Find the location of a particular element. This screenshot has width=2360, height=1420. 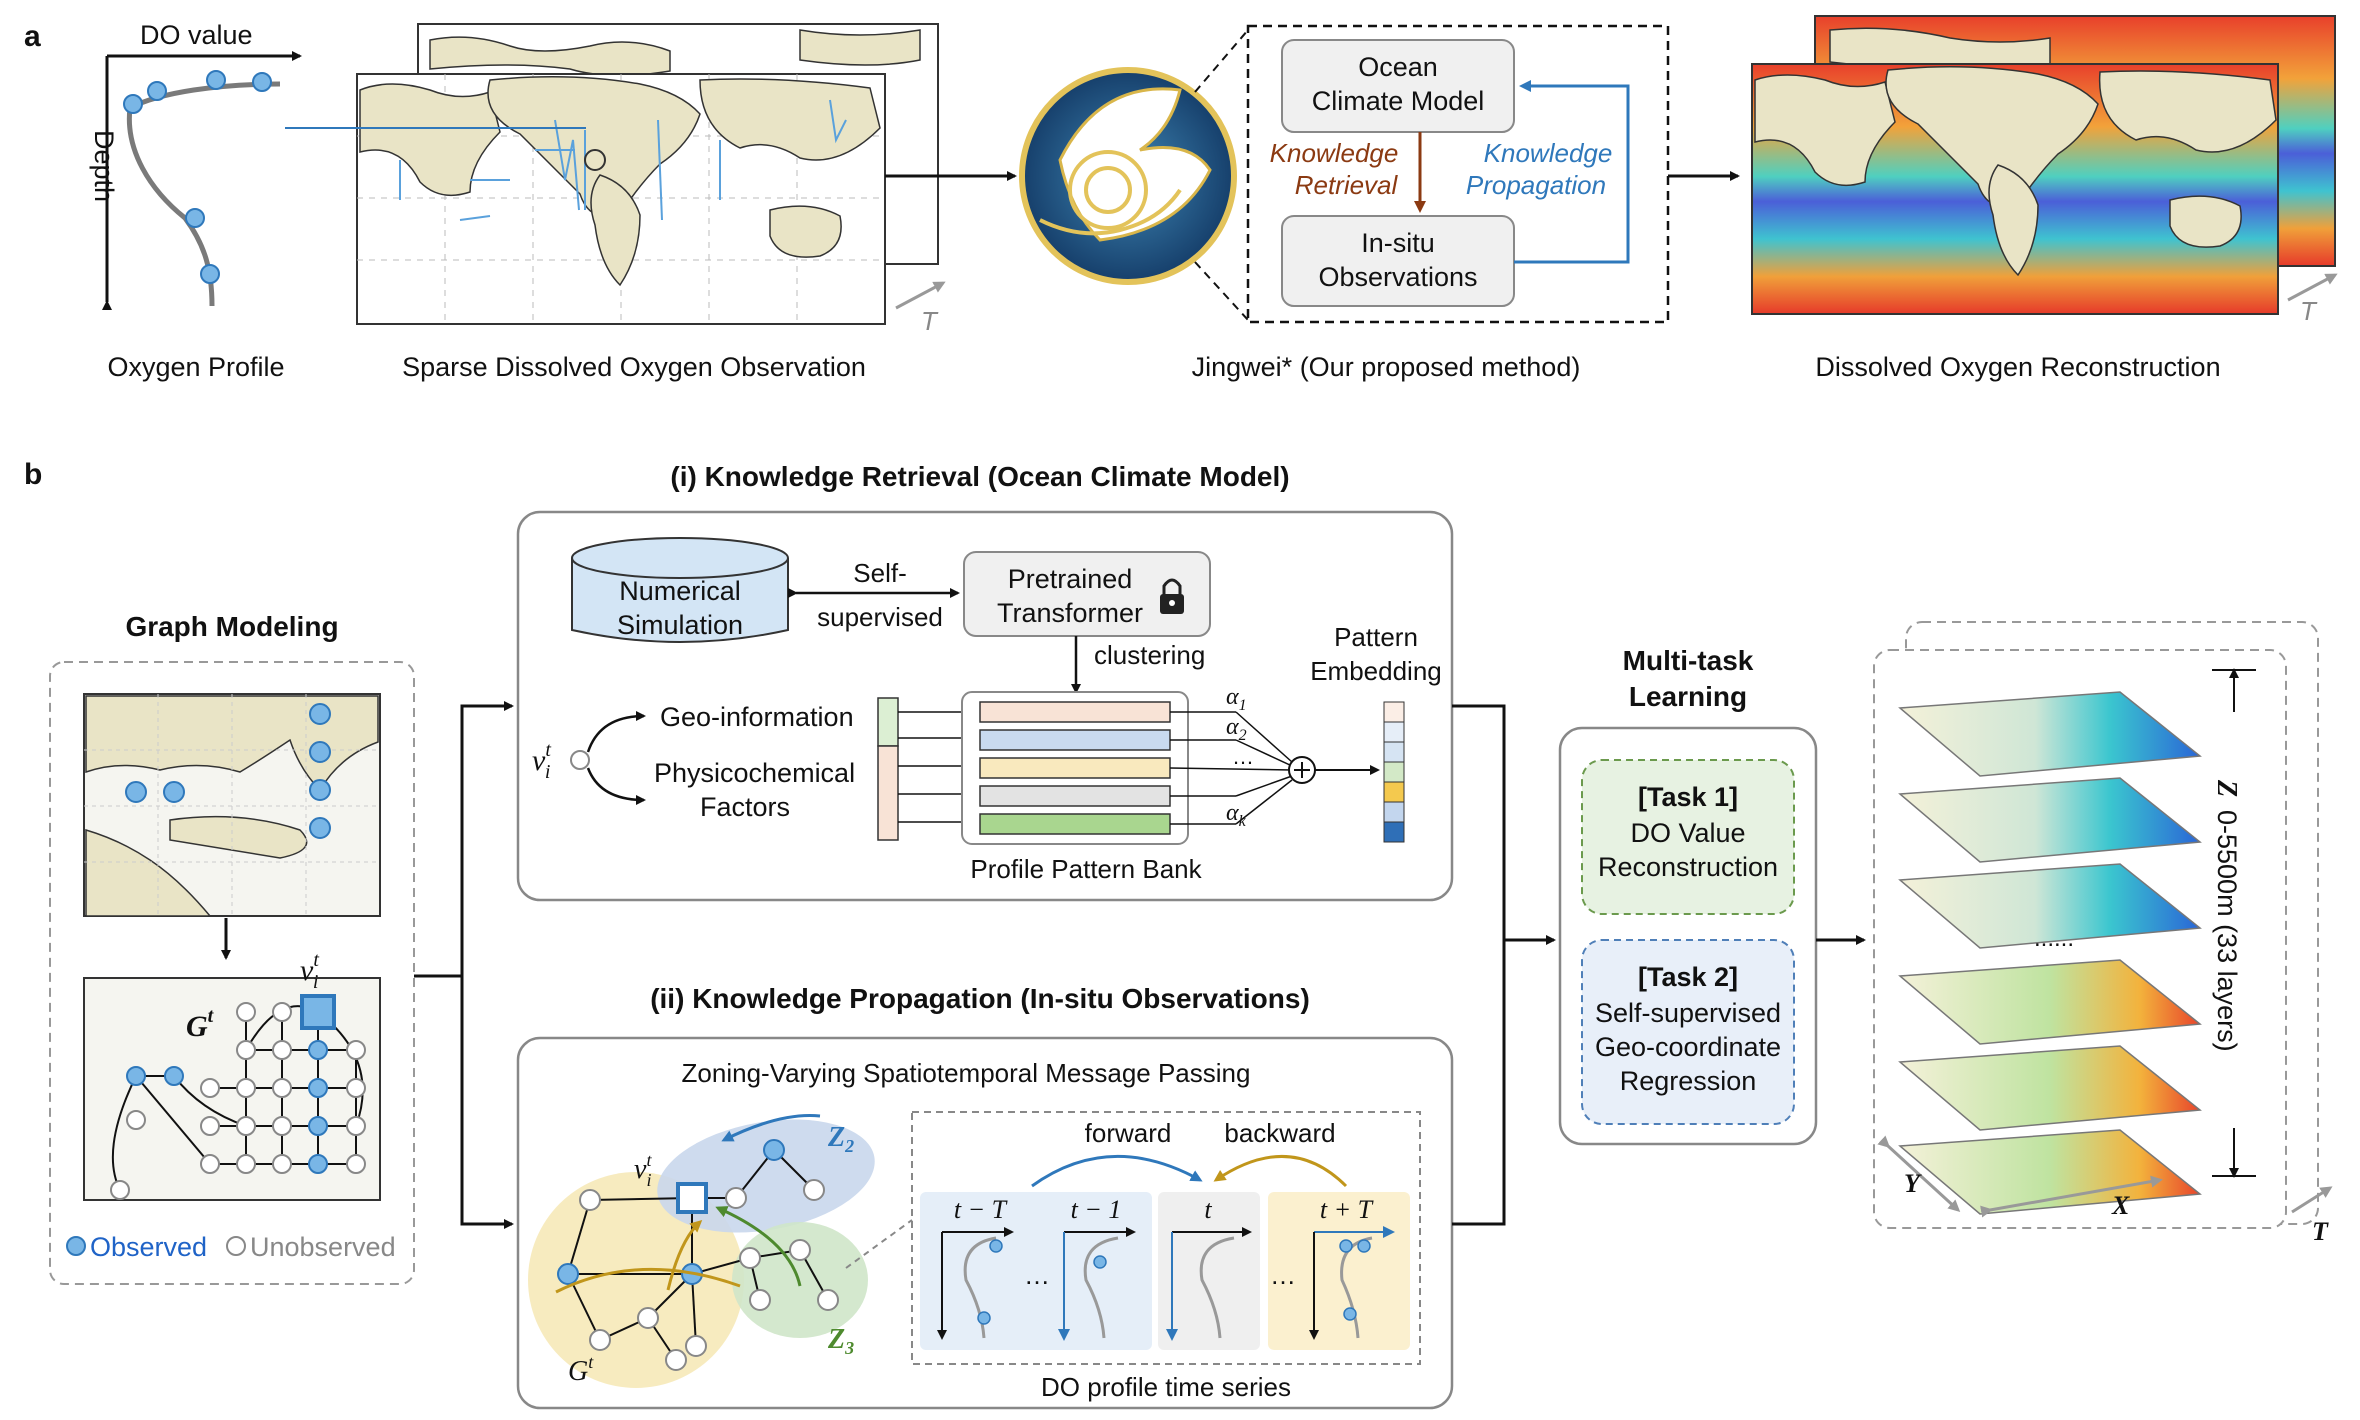

legend-unobserved: Unobserved is located at coordinates (323, 1247).